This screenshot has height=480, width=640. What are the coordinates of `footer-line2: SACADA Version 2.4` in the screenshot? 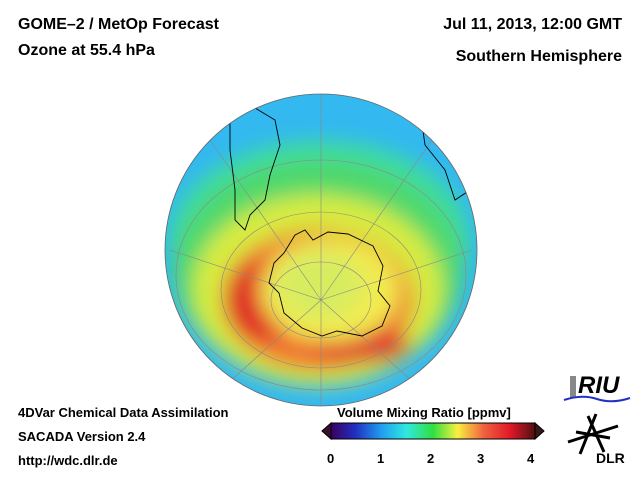 It's located at (82, 436).